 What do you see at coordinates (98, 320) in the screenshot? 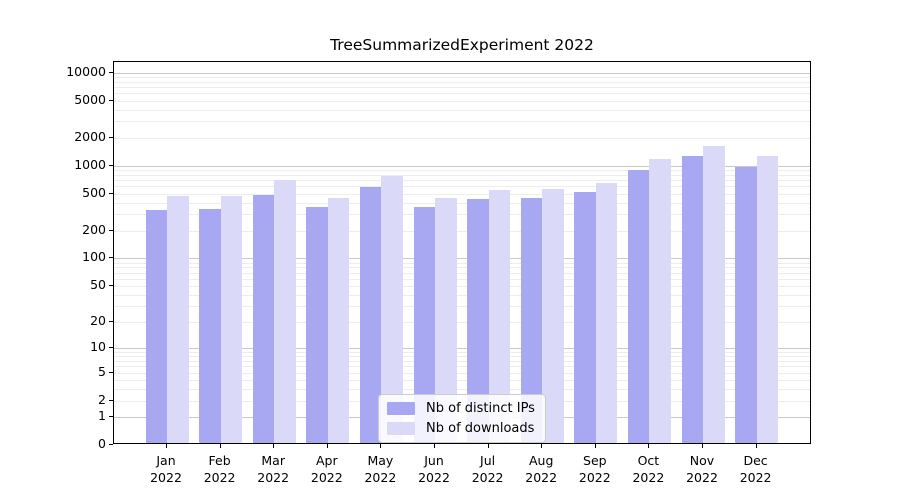
I see `y-tick-label: 20` at bounding box center [98, 320].